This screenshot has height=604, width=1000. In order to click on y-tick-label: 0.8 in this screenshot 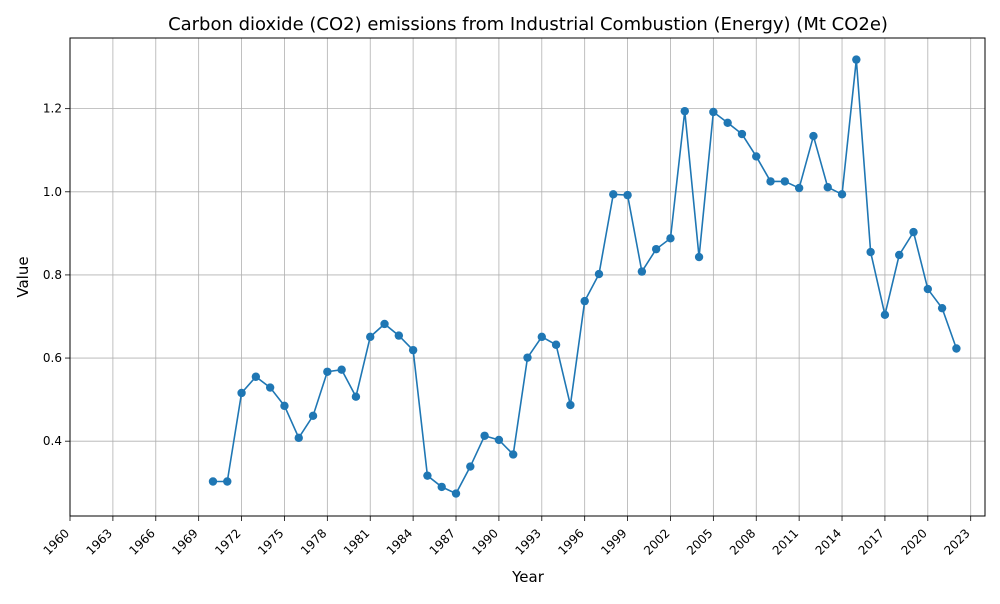, I will do `click(52, 275)`.